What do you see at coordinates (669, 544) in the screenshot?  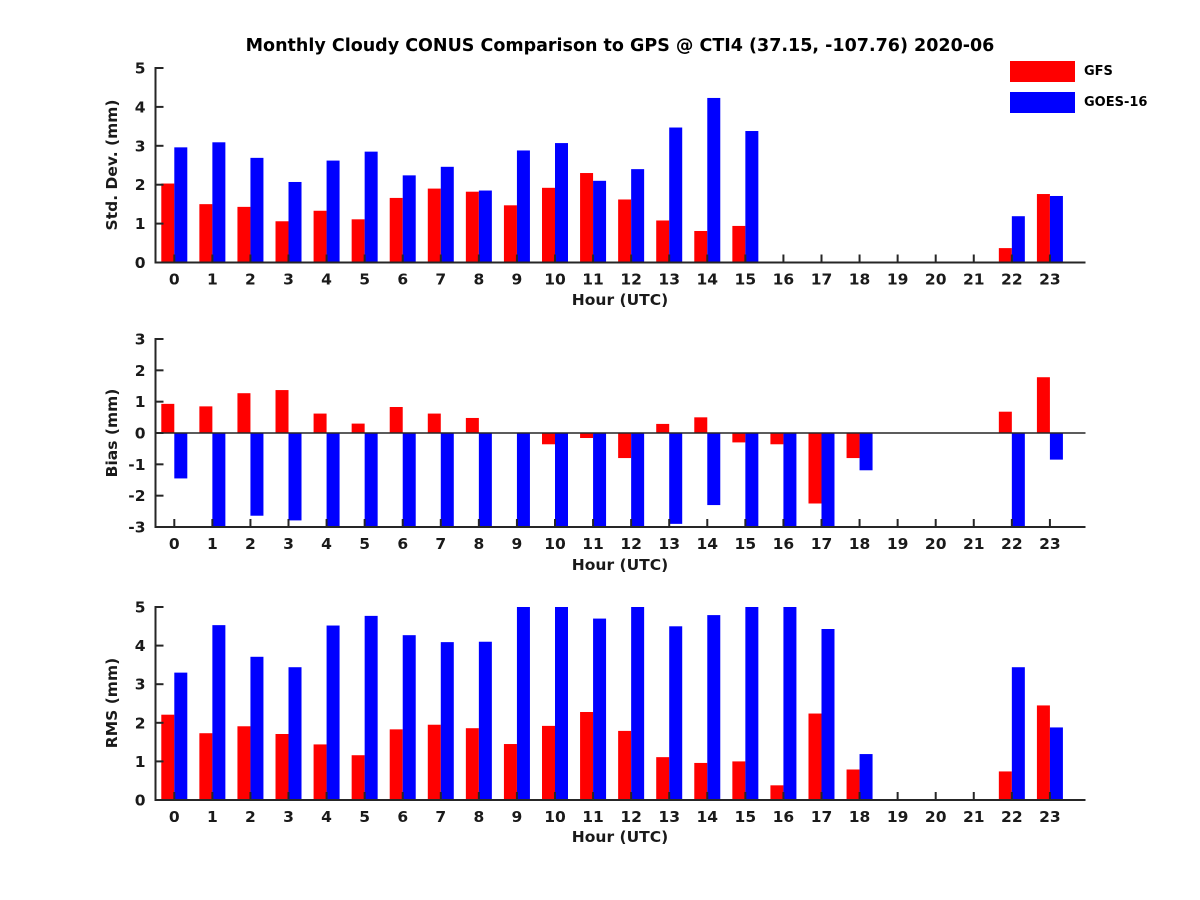 I see `x-tick-label: 13` at bounding box center [669, 544].